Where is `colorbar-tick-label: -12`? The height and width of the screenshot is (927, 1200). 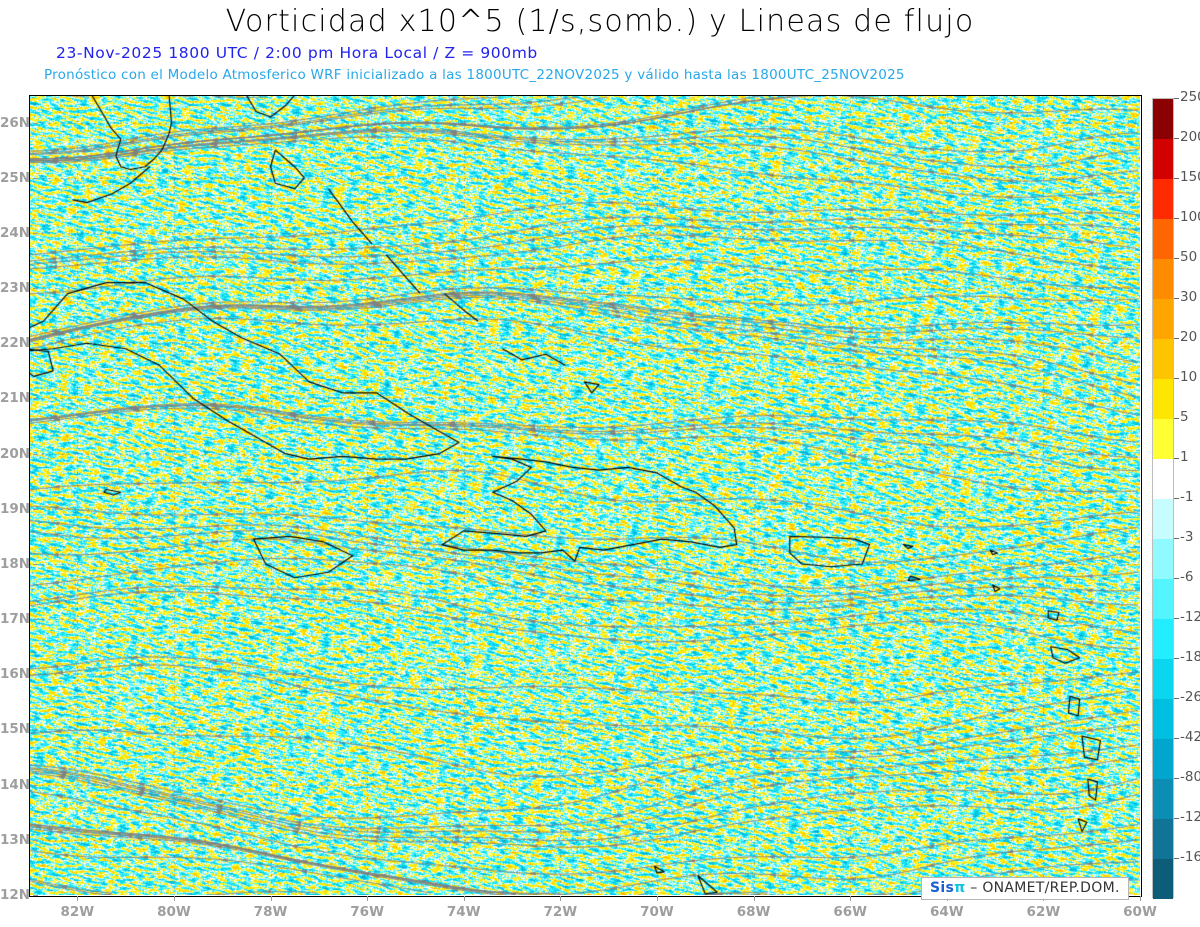 colorbar-tick-label: -12 is located at coordinates (1190, 617).